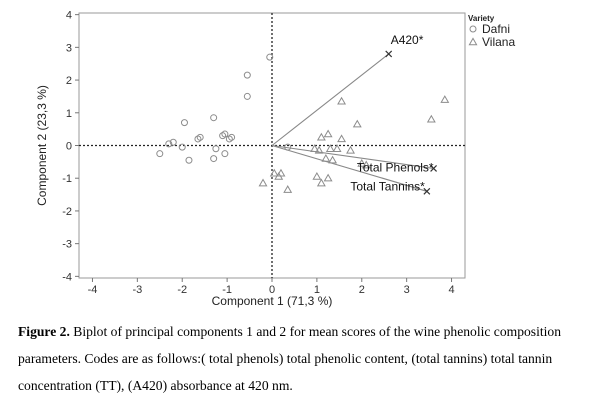 The width and height of the screenshot is (606, 402). I want to click on y-tick-label: 1, so click(69, 114).